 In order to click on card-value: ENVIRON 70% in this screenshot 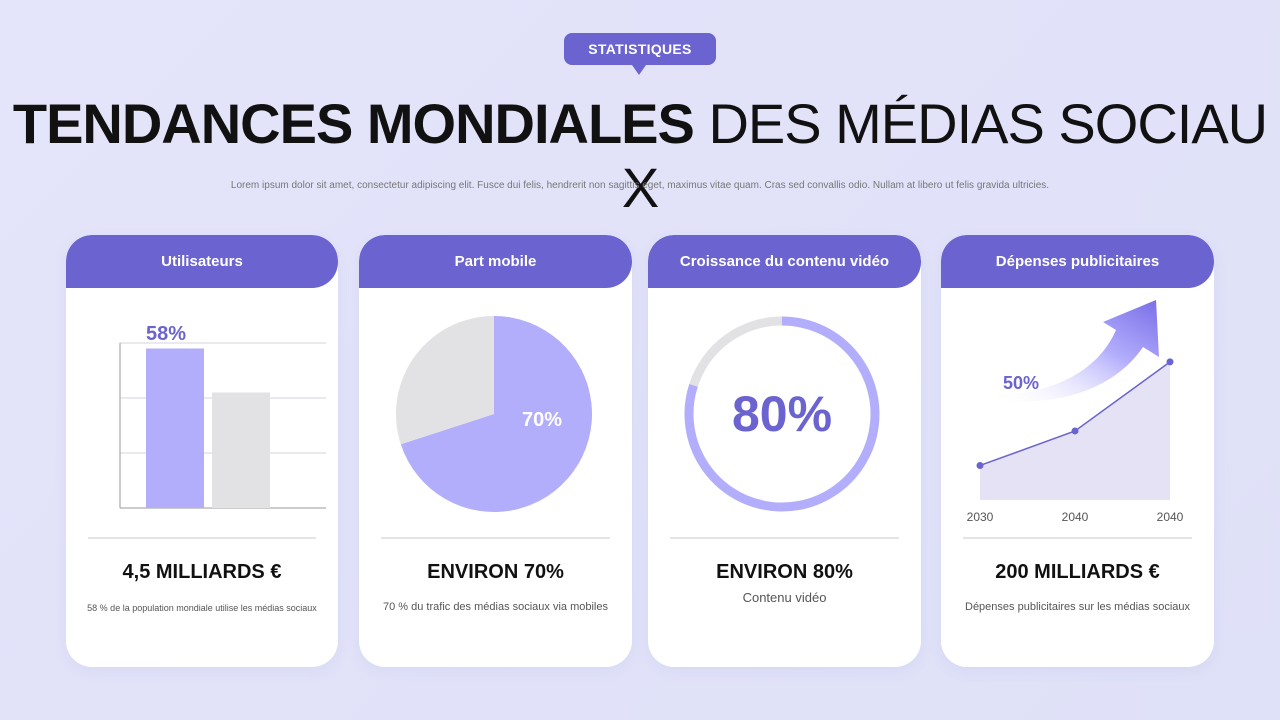, I will do `click(495, 572)`.